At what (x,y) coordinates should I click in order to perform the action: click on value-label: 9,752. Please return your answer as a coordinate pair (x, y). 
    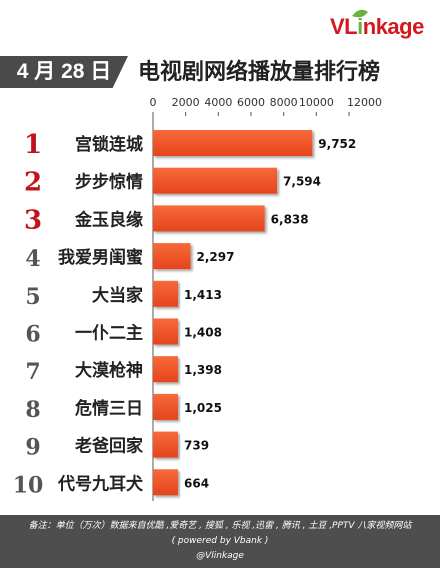
    Looking at the image, I should click on (337, 144).